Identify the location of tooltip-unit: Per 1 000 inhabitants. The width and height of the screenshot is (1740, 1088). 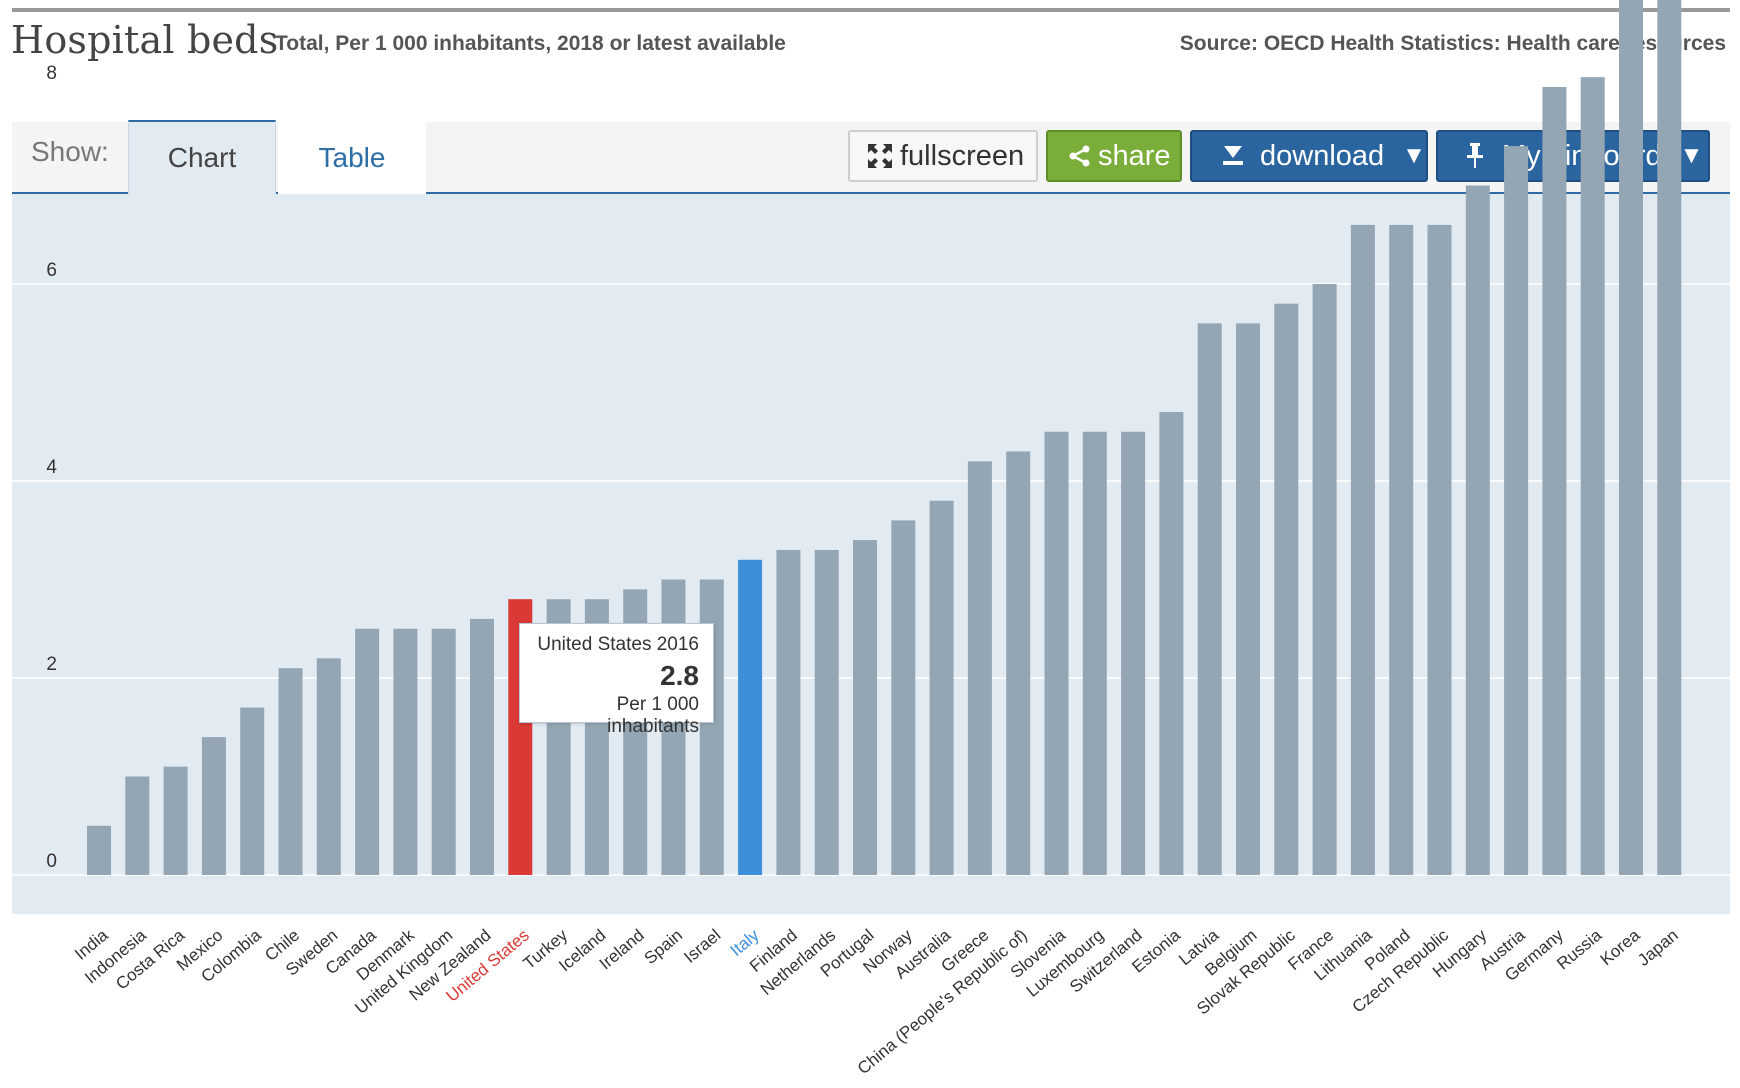
(653, 715).